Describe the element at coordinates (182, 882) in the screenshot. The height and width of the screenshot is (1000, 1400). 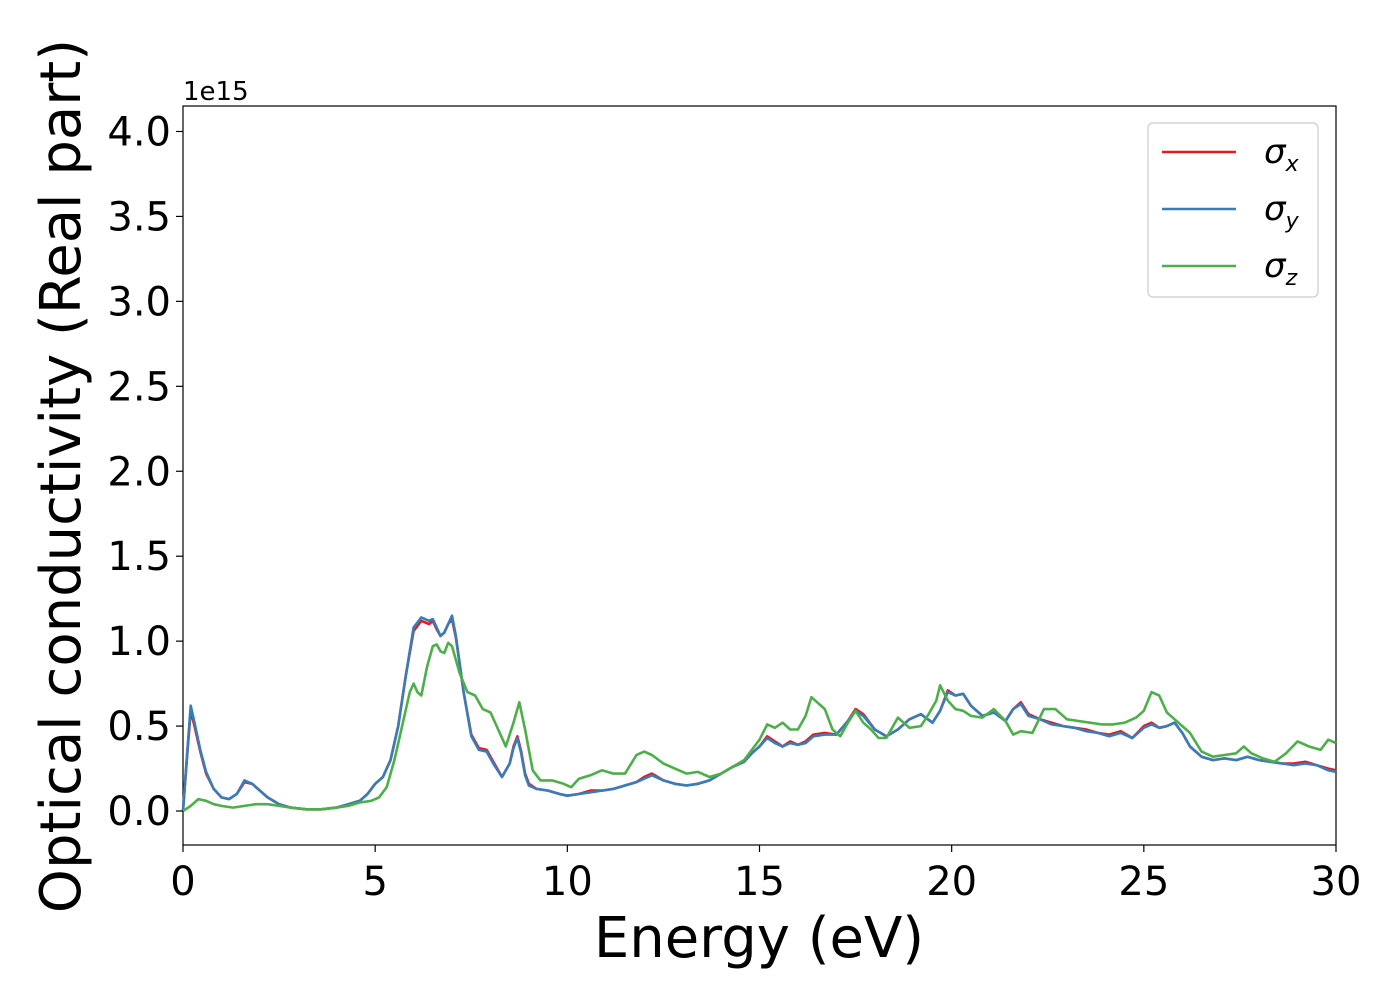
I see `x-tick-label: 0` at that location.